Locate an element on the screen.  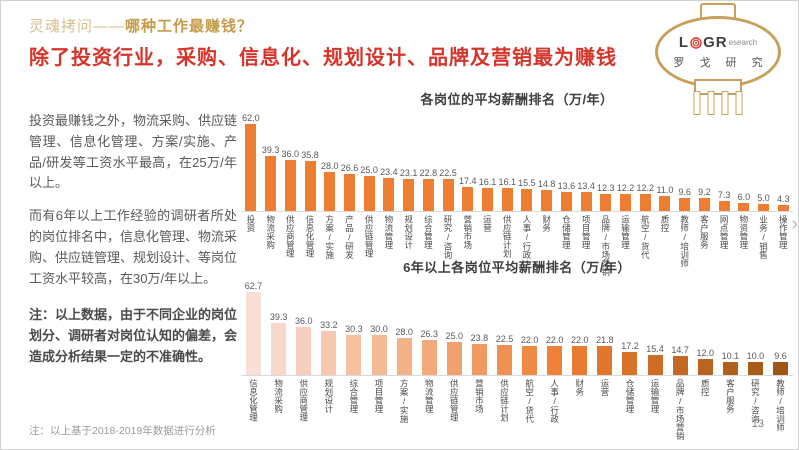
eyebrow-prefix: 灵魂拷问—— is located at coordinates (77, 26).